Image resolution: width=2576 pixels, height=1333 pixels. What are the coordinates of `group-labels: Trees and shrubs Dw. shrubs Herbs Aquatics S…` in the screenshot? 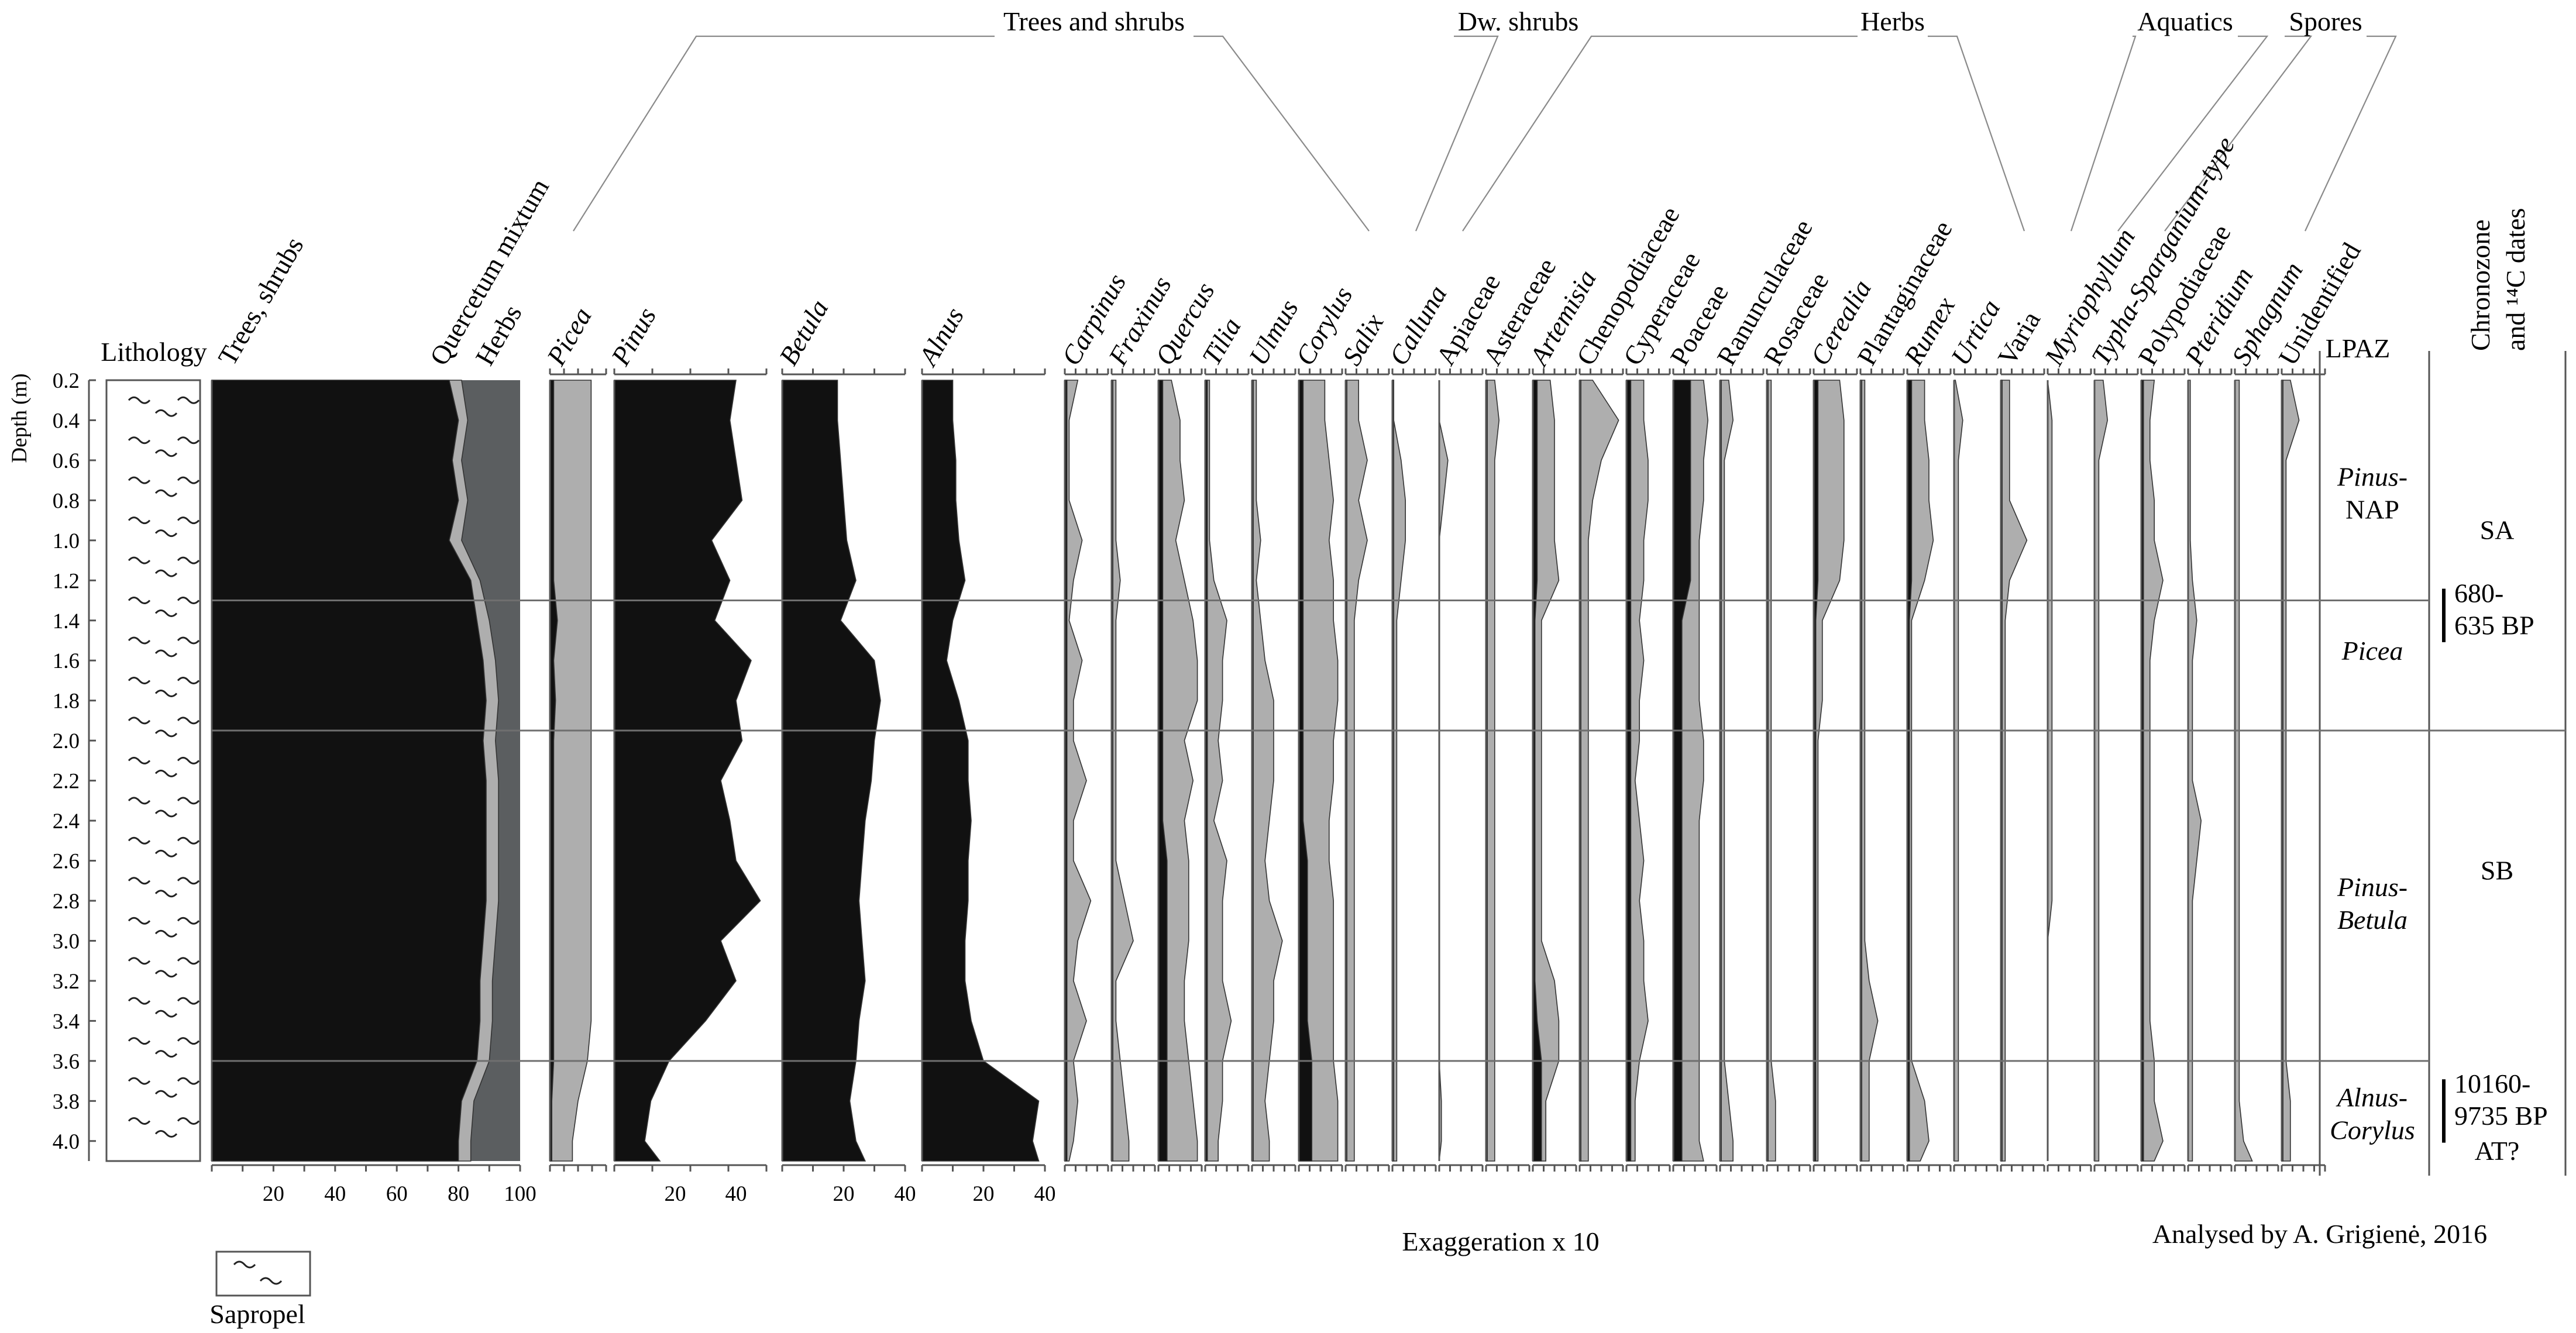 It's located at (1683, 21).